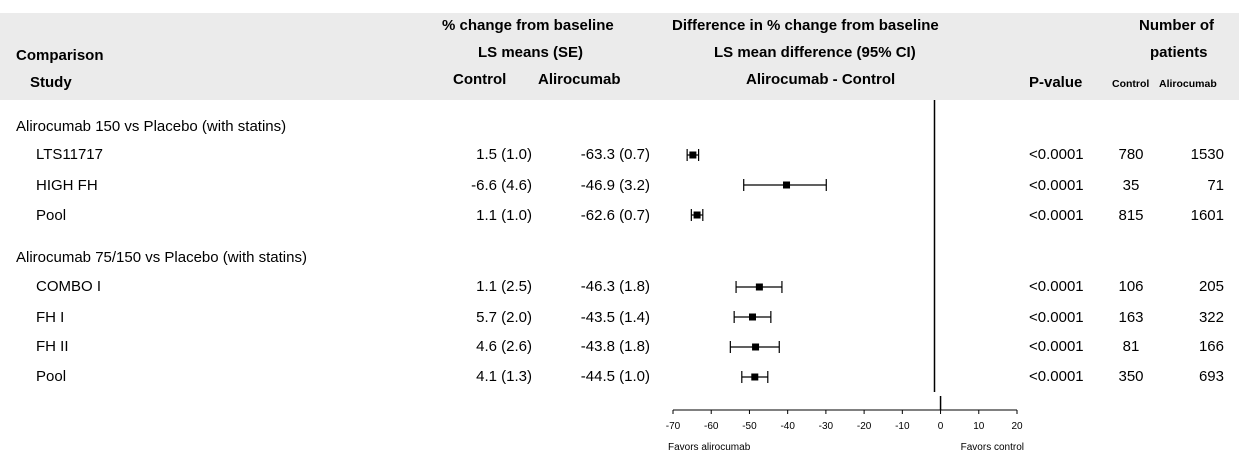 Image resolution: width=1239 pixels, height=455 pixels. What do you see at coordinates (902, 426) in the screenshot?
I see `x-tick-label: -10` at bounding box center [902, 426].